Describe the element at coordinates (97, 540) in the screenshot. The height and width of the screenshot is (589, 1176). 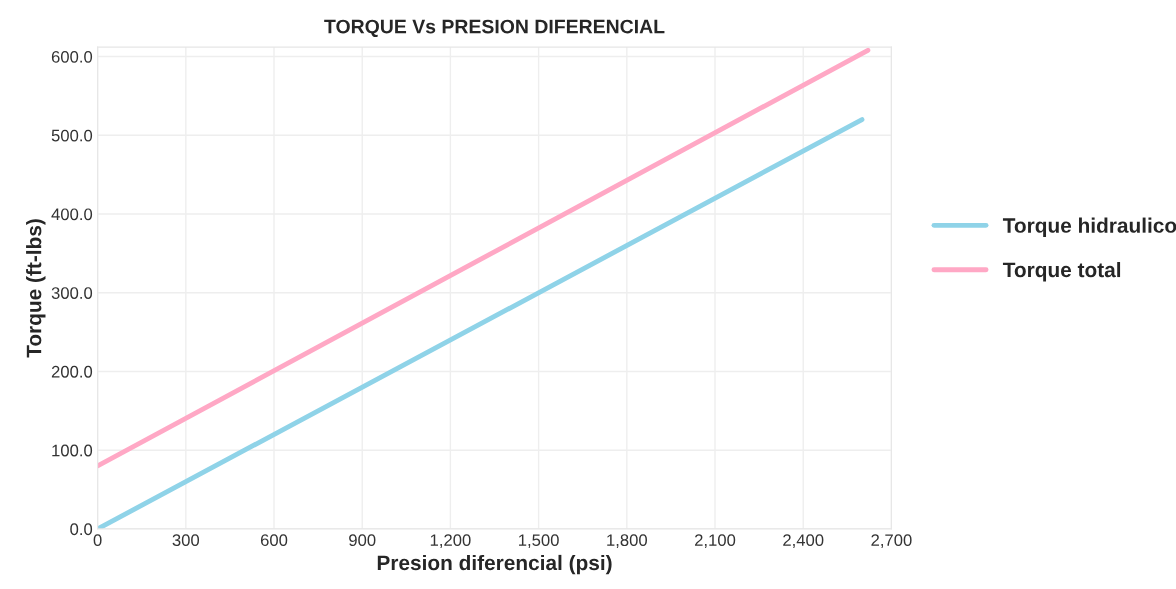
I see `x-tick-label: 0` at that location.